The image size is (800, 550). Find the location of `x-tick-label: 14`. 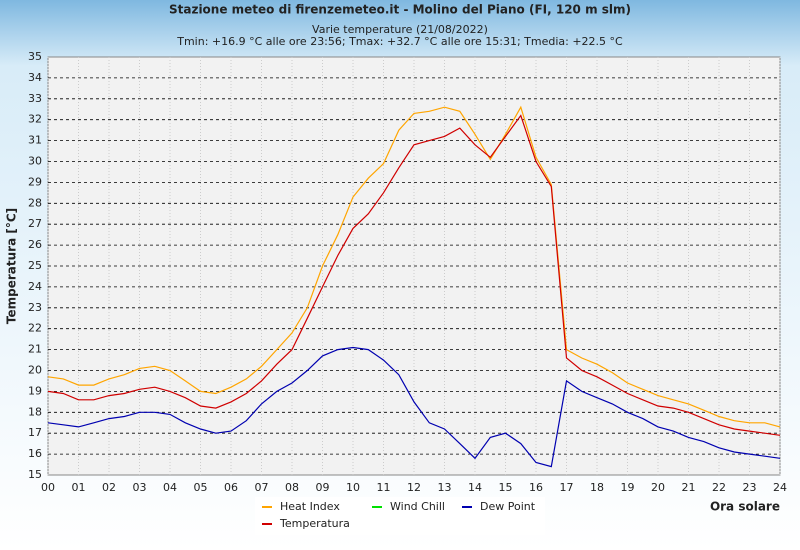

x-tick-label: 14 is located at coordinates (475, 487).